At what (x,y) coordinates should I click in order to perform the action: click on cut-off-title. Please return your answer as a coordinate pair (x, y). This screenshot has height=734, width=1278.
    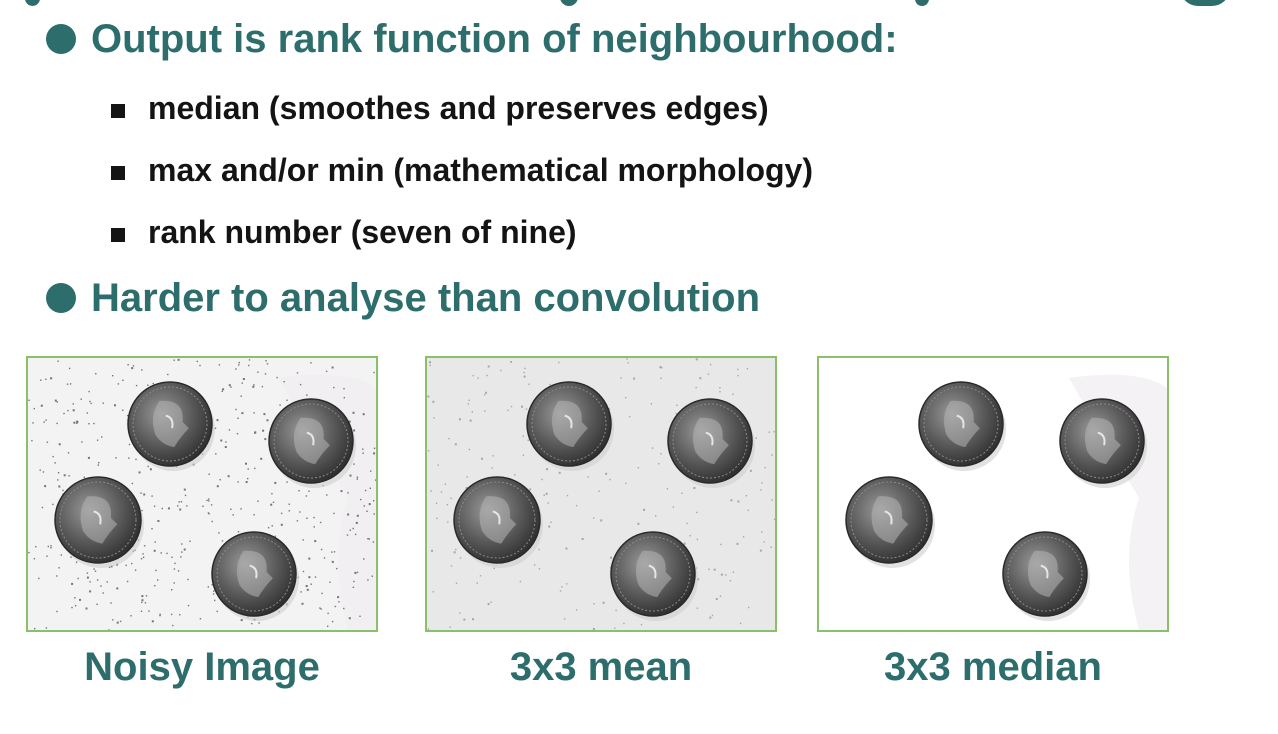
    Looking at the image, I should click on (639, 4).